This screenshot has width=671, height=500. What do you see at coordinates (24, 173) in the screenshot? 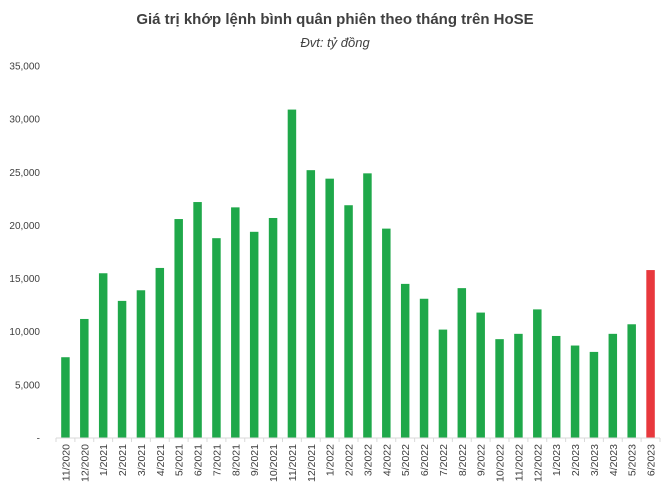
I see `y-tick-label: 25,000` at bounding box center [24, 173].